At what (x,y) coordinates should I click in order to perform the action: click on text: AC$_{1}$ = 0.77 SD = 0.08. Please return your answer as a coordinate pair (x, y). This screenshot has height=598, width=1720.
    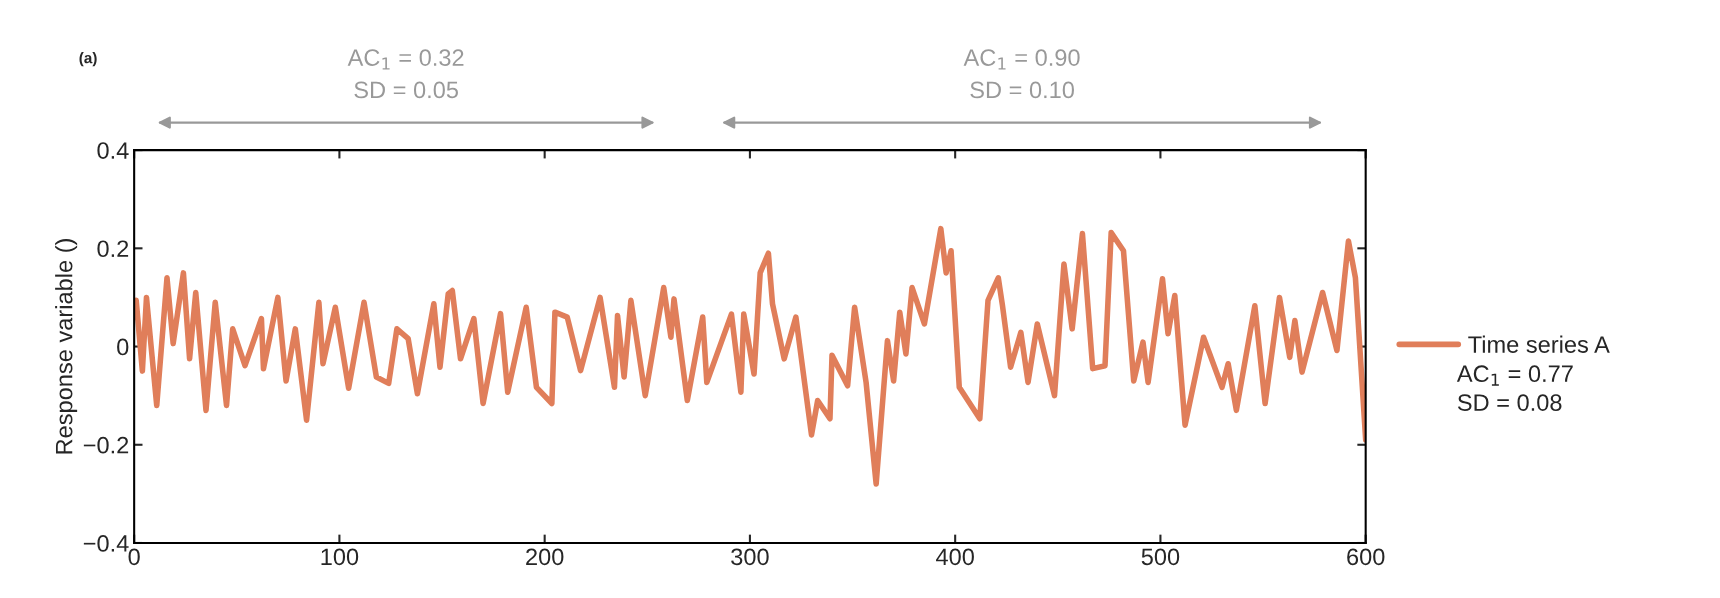
    Looking at the image, I should click on (1514, 388).